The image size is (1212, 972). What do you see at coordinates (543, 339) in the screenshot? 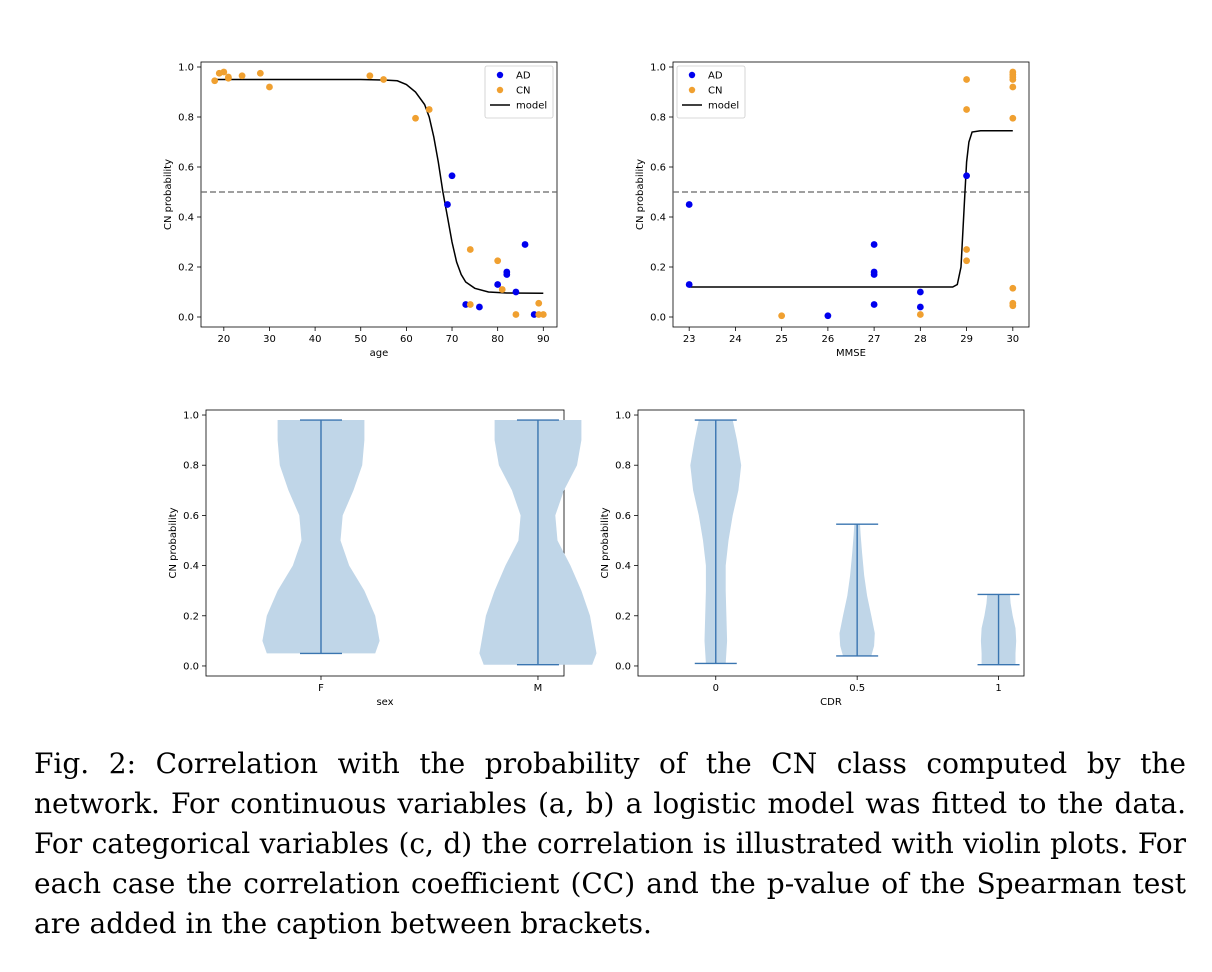
I see `x-tick-label: 90` at bounding box center [543, 339].